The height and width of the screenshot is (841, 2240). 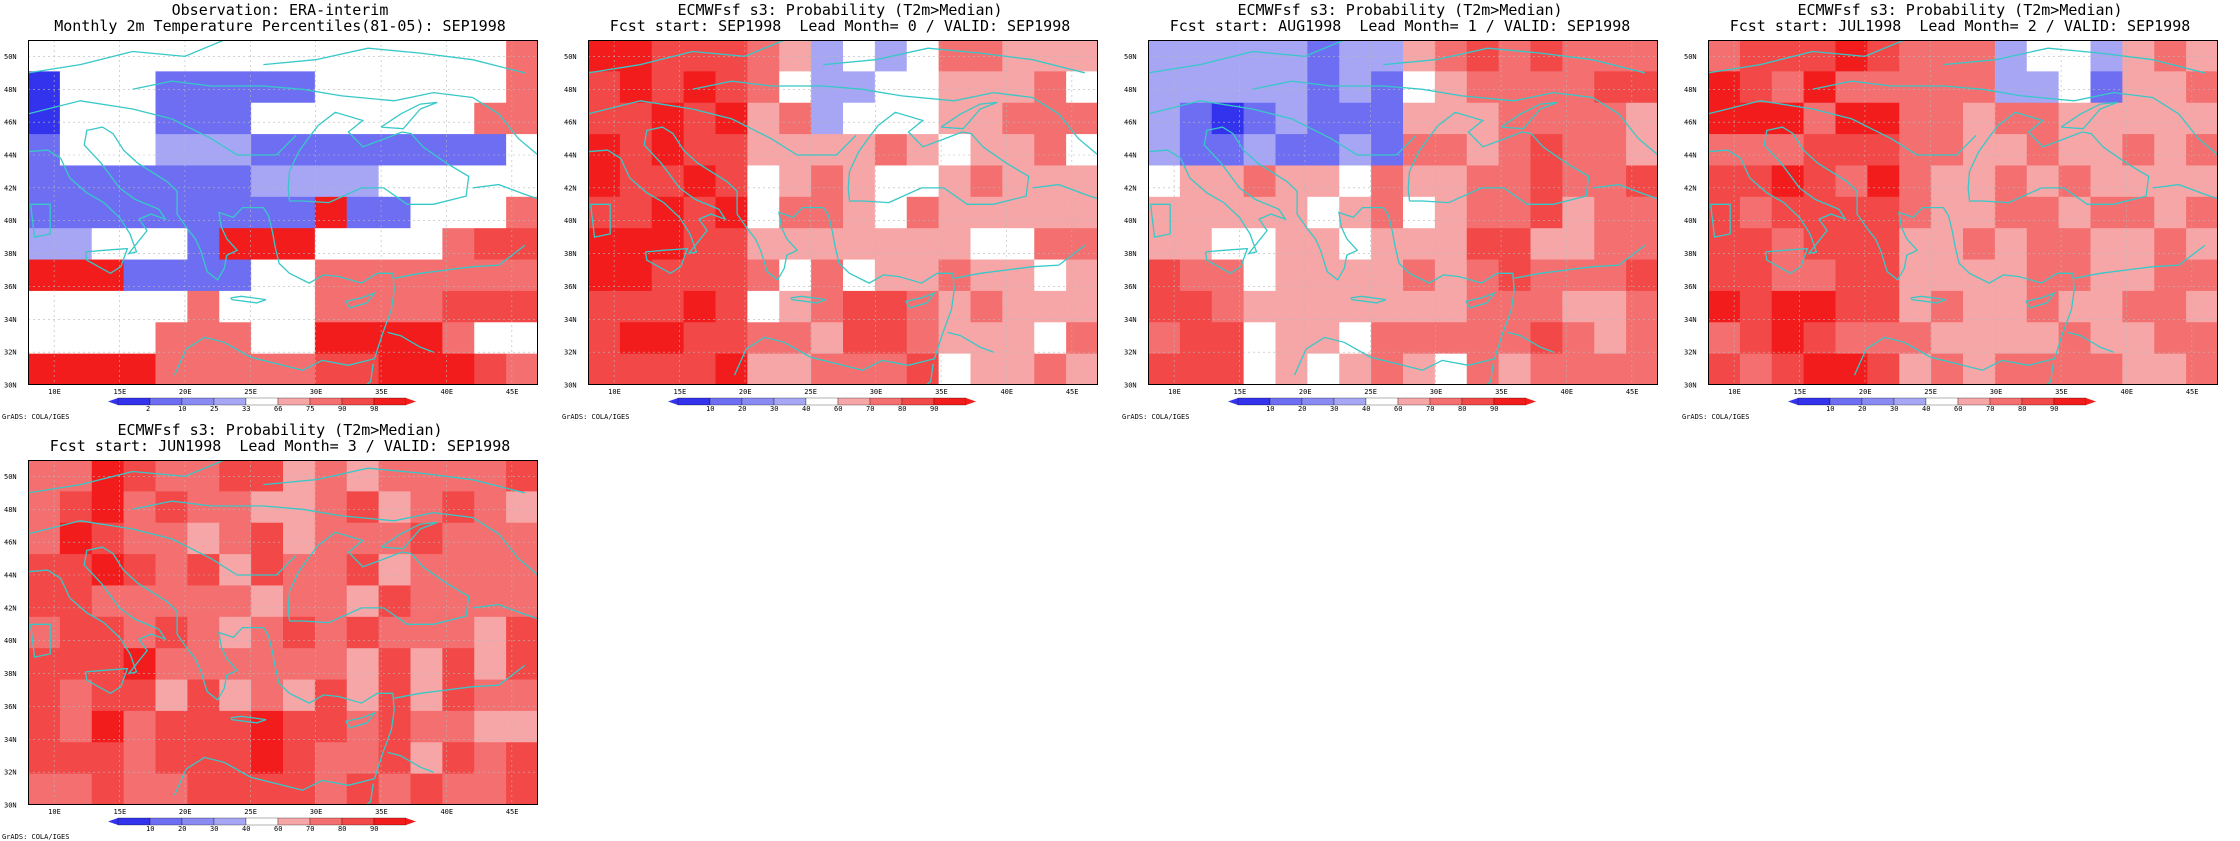 I want to click on lat-tick-label: 50N, so click(x=570, y=57).